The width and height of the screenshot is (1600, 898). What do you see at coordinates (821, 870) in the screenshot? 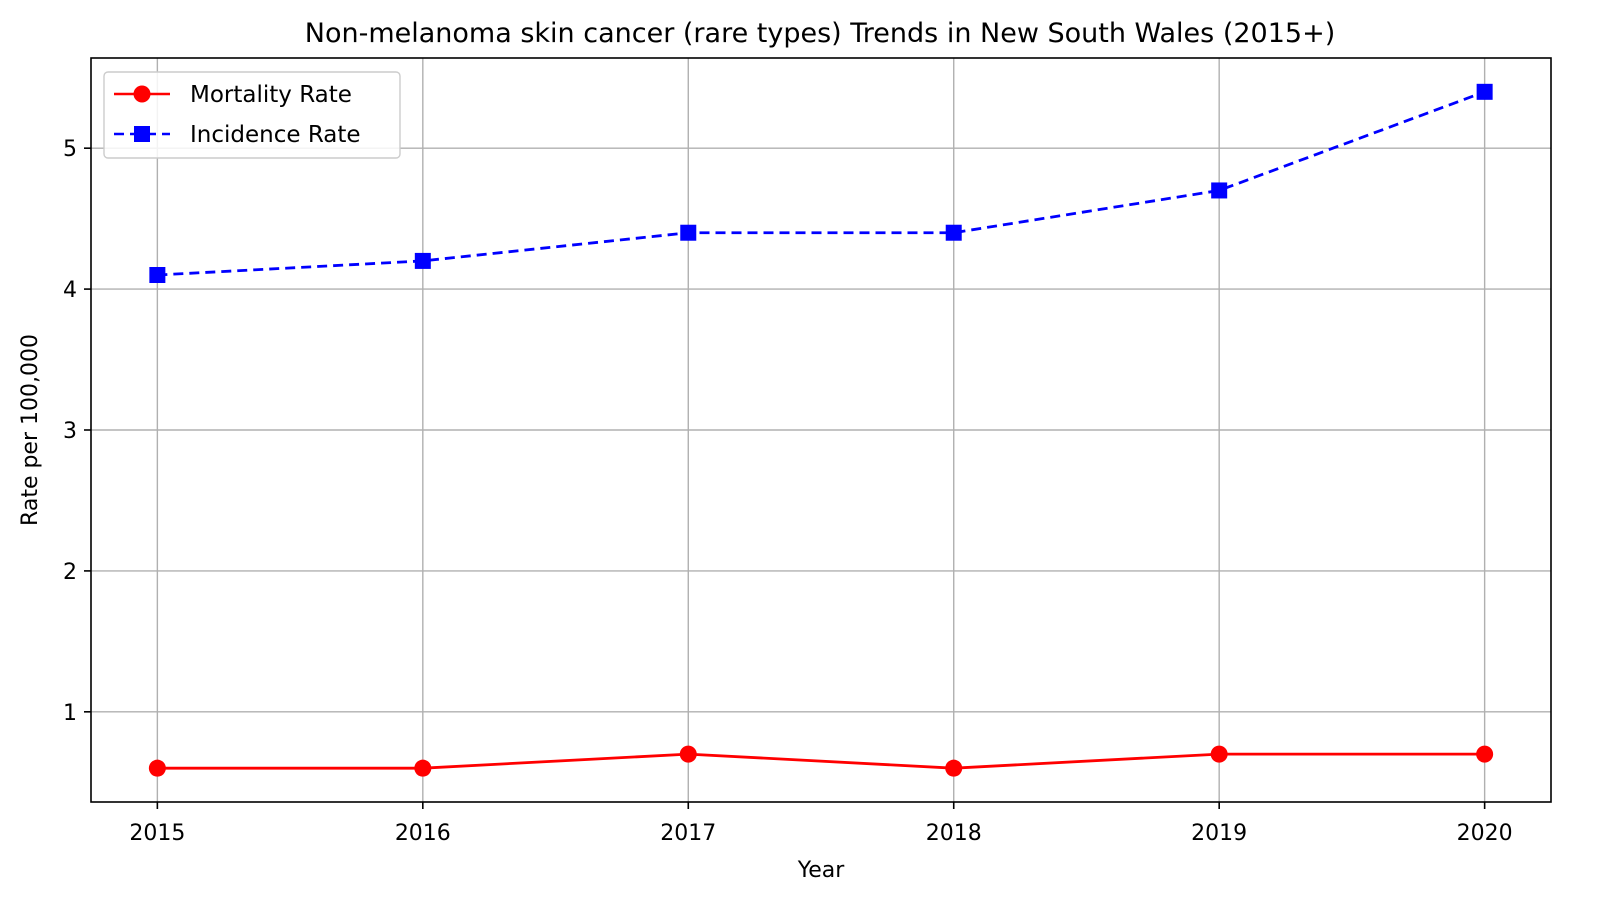
I see `x-axis-label: Year` at bounding box center [821, 870].